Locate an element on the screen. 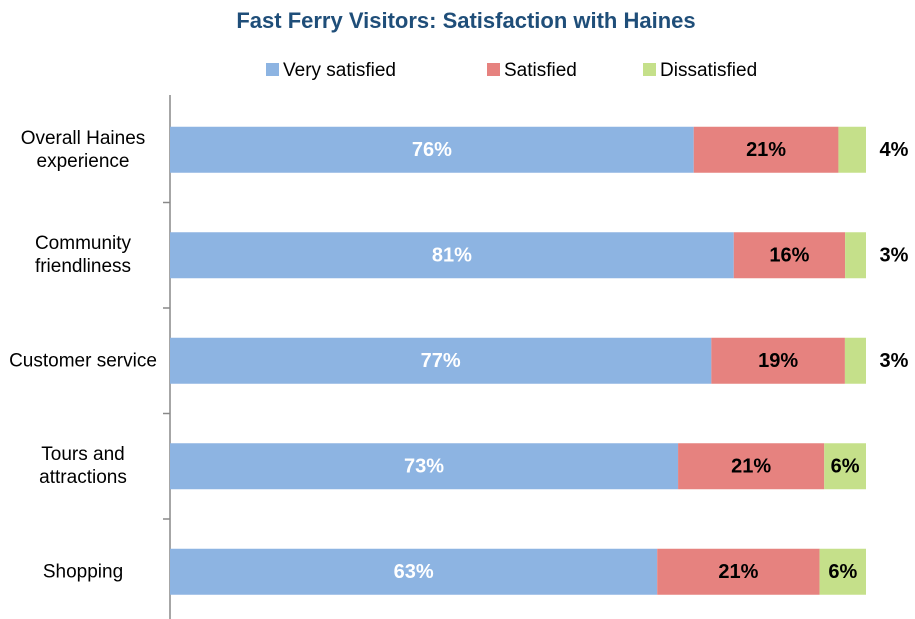 The width and height of the screenshot is (915, 619). y-tick-label: Community friendliness is located at coordinates (83, 255).